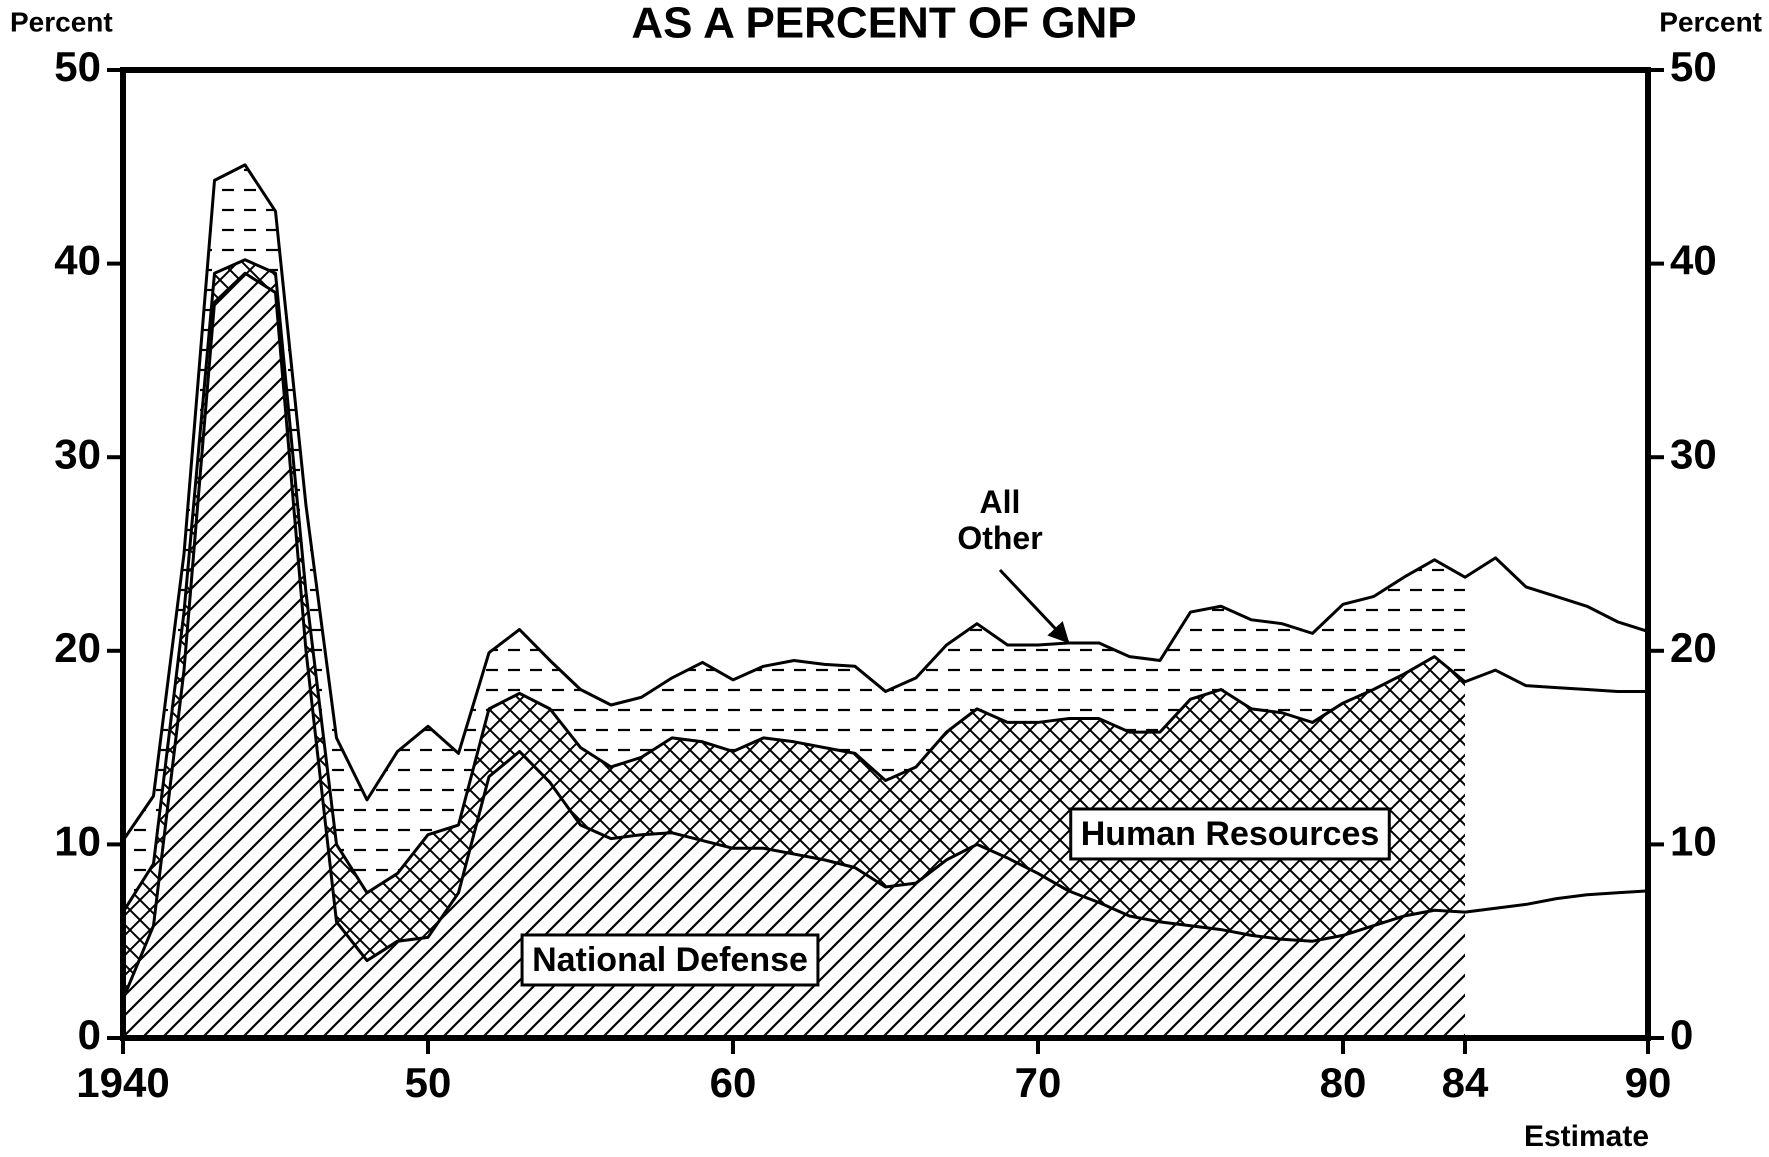 The image size is (1769, 1157). What do you see at coordinates (77, 647) in the screenshot?
I see `y-tick-label: 20` at bounding box center [77, 647].